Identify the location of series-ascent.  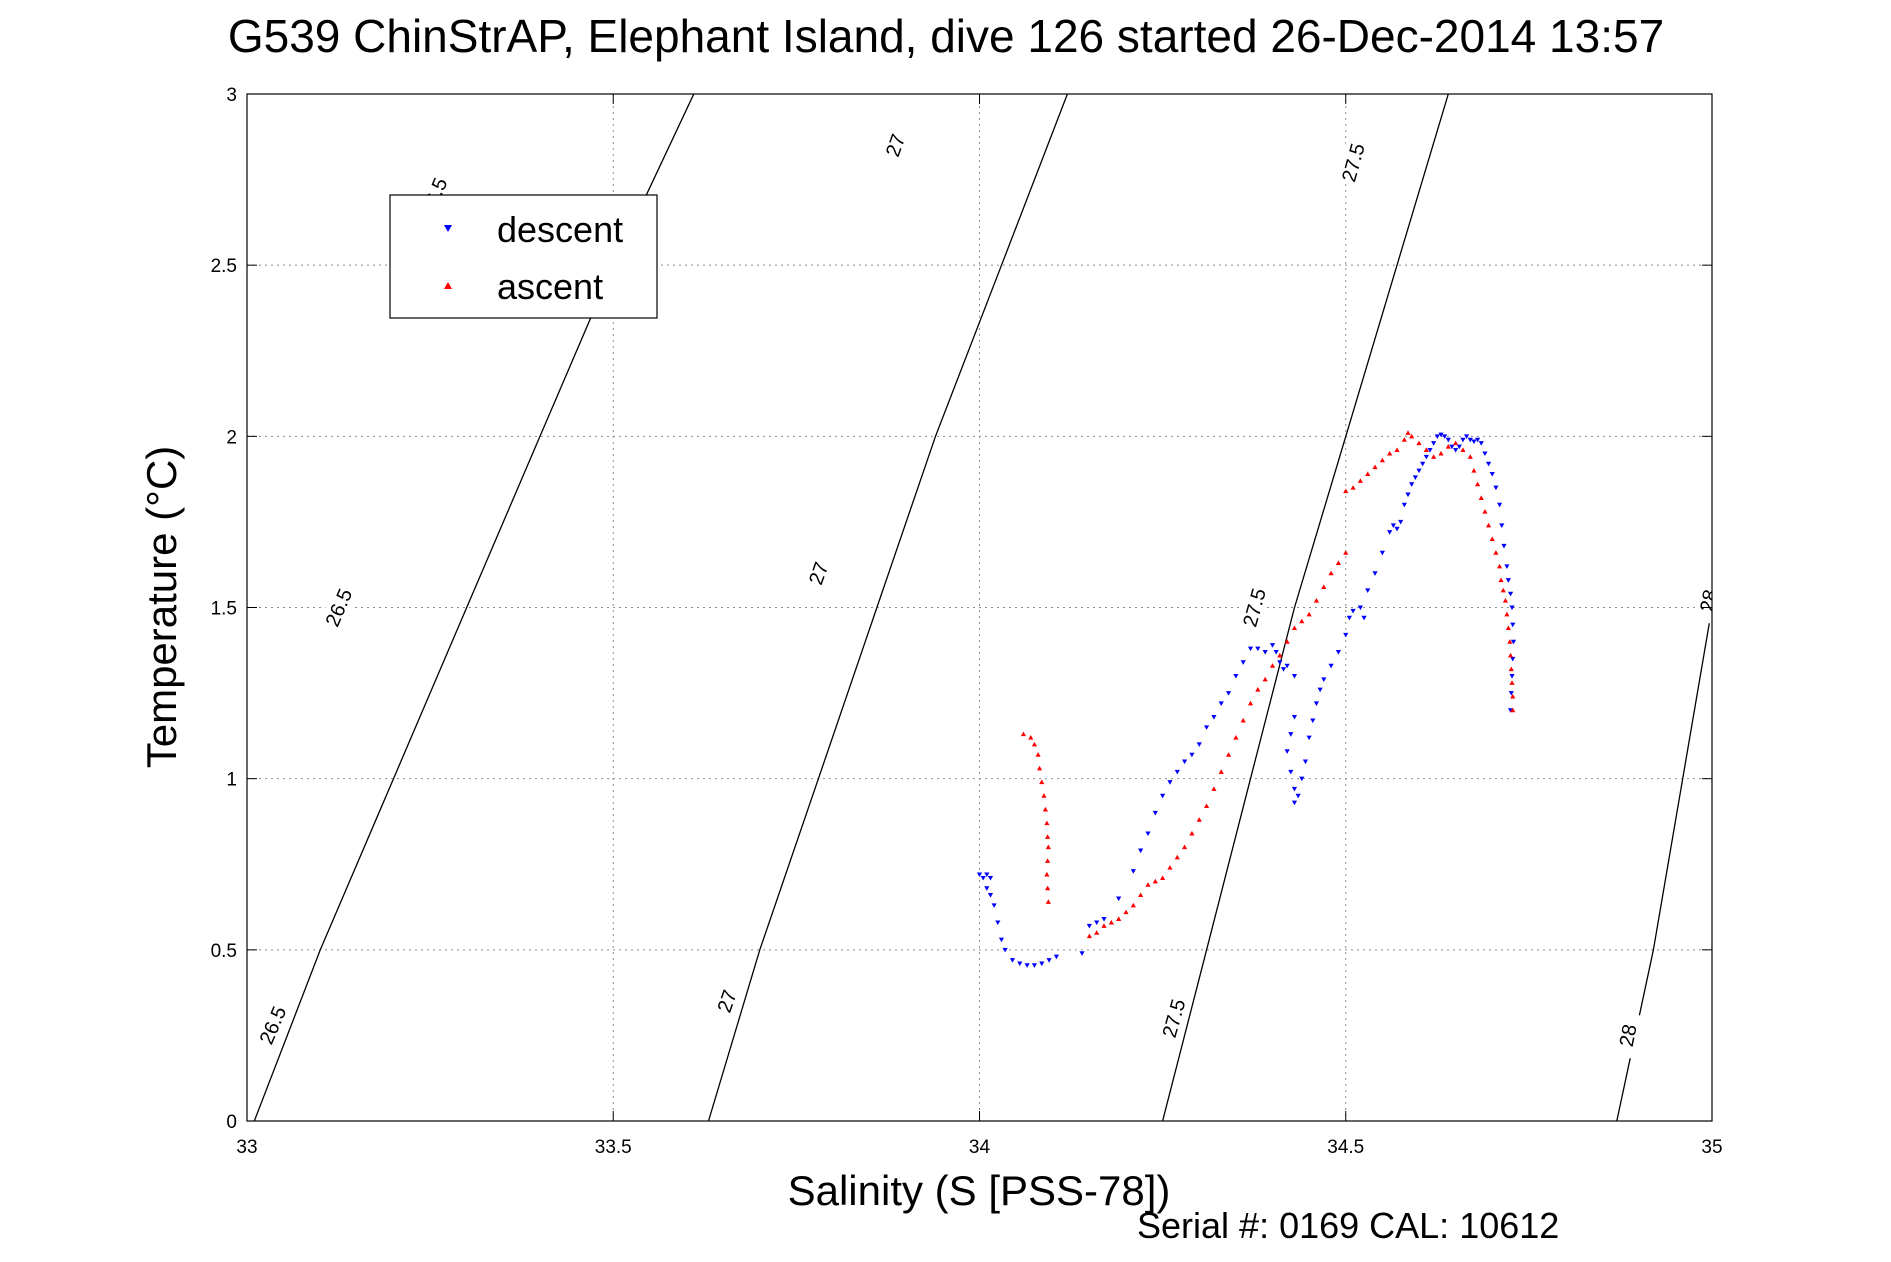
(1268, 684).